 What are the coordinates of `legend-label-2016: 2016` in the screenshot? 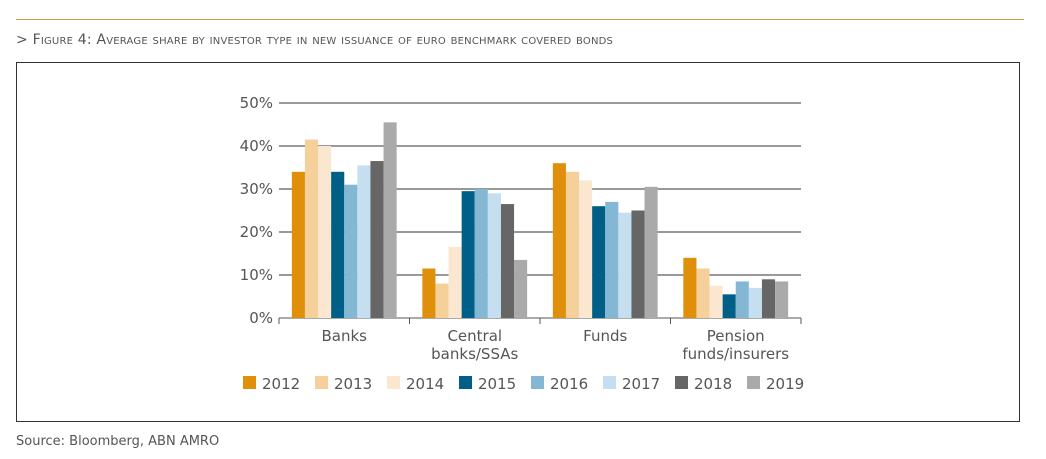 It's located at (569, 384).